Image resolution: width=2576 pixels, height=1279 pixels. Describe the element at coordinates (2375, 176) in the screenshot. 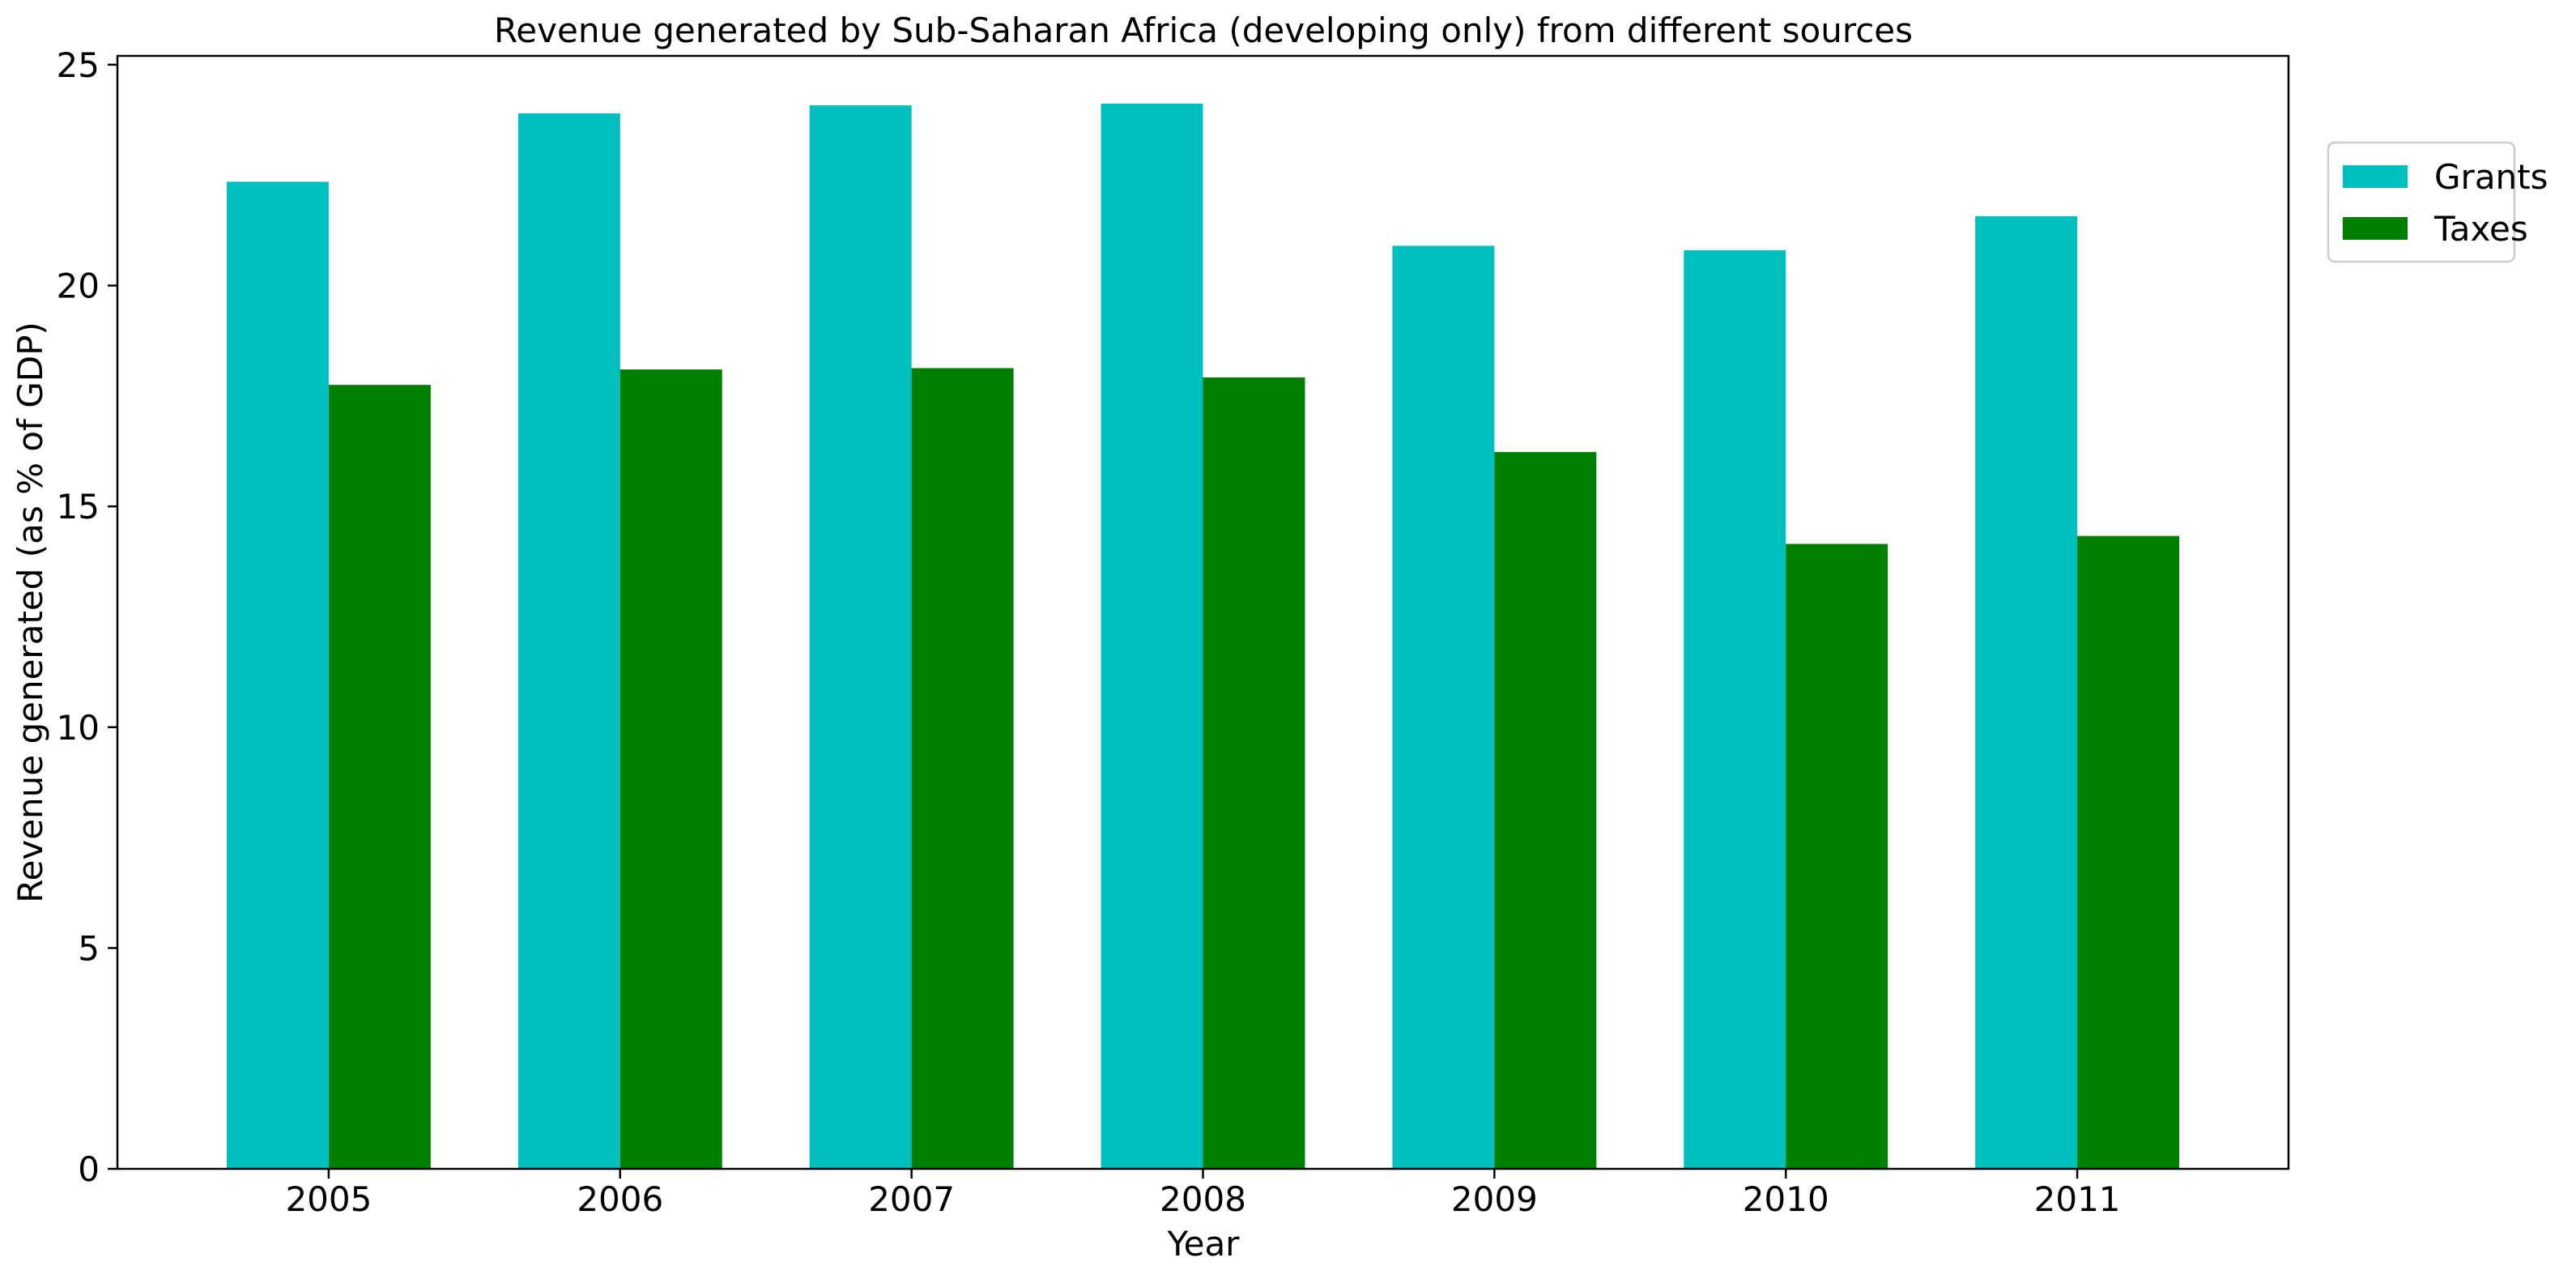

I see `legend-swatch-grants` at that location.